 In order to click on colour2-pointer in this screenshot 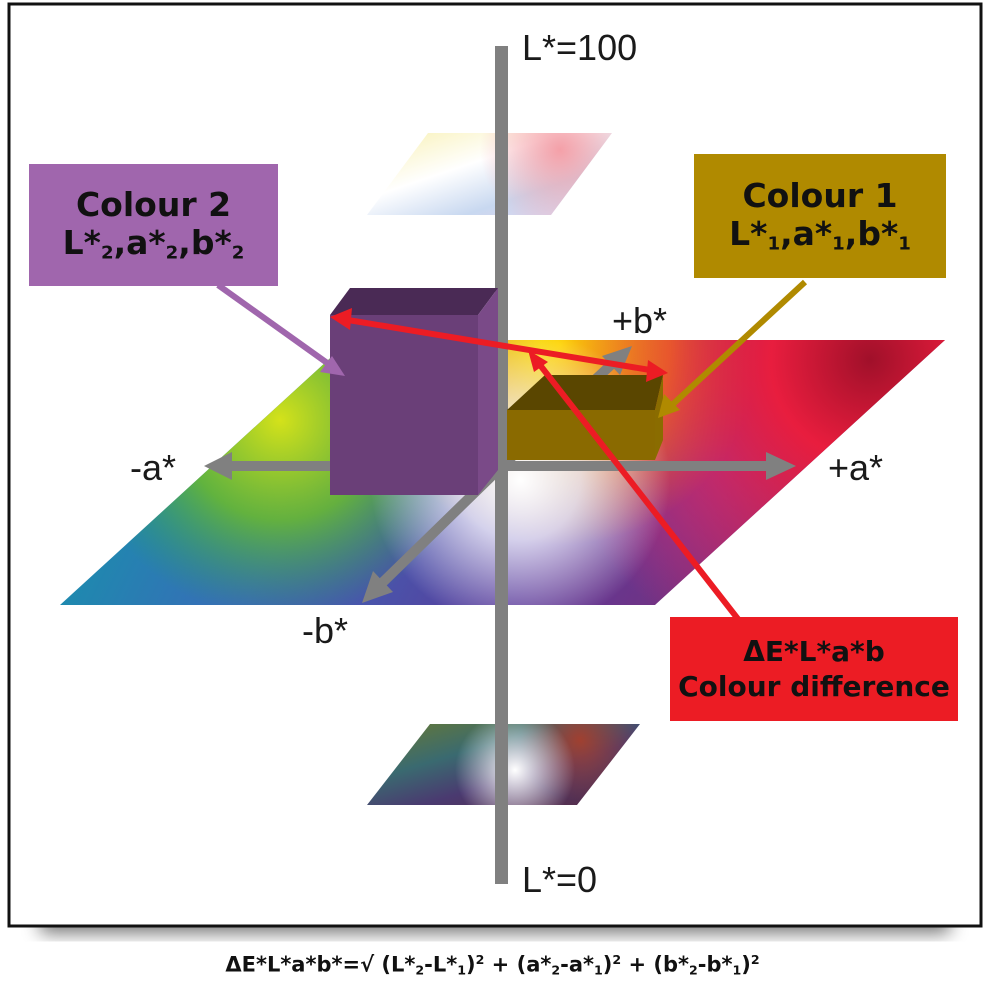, I will do `click(280, 329)`.